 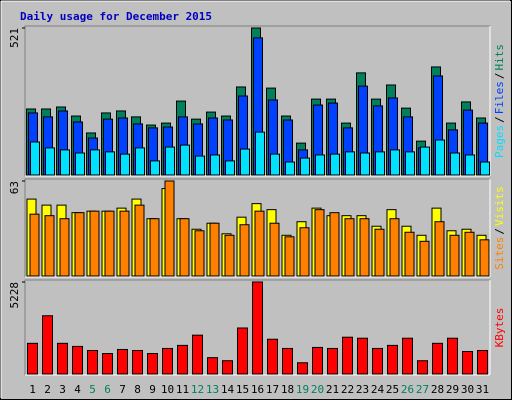 I want to click on legend: Pages/Files/Hits, so click(x=499, y=101).